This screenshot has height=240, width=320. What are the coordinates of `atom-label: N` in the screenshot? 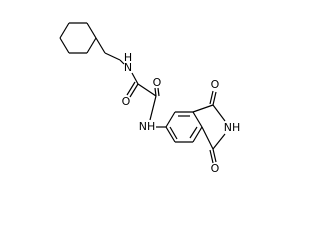 It's located at (128, 67).